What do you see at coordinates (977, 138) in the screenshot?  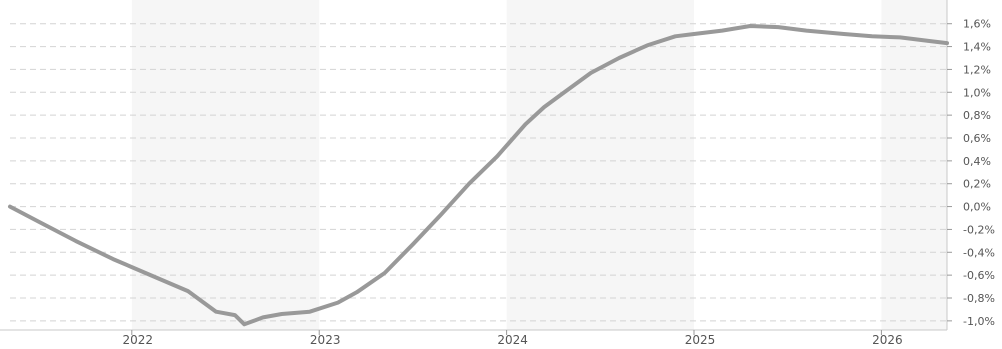 I see `y-tick-label: 0,6%` at bounding box center [977, 138].